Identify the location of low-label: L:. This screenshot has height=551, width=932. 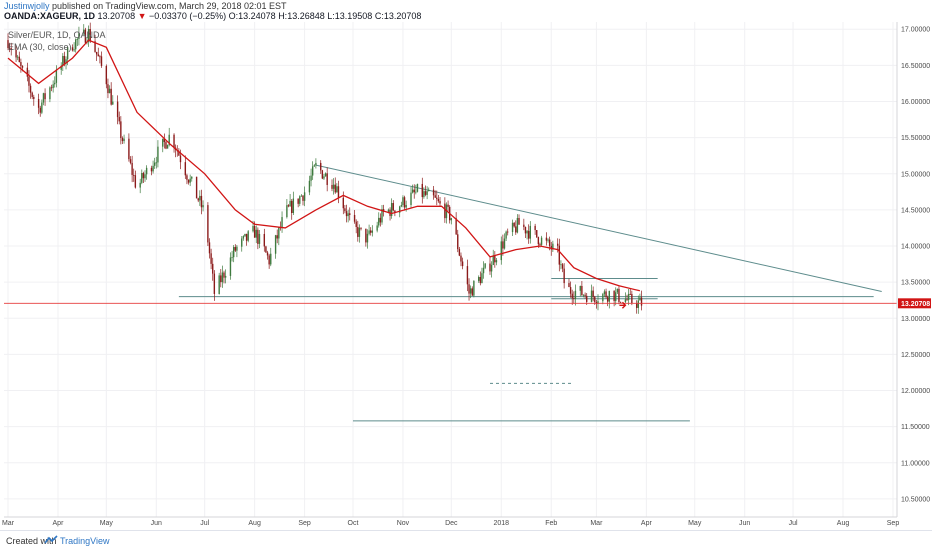
(331, 16).